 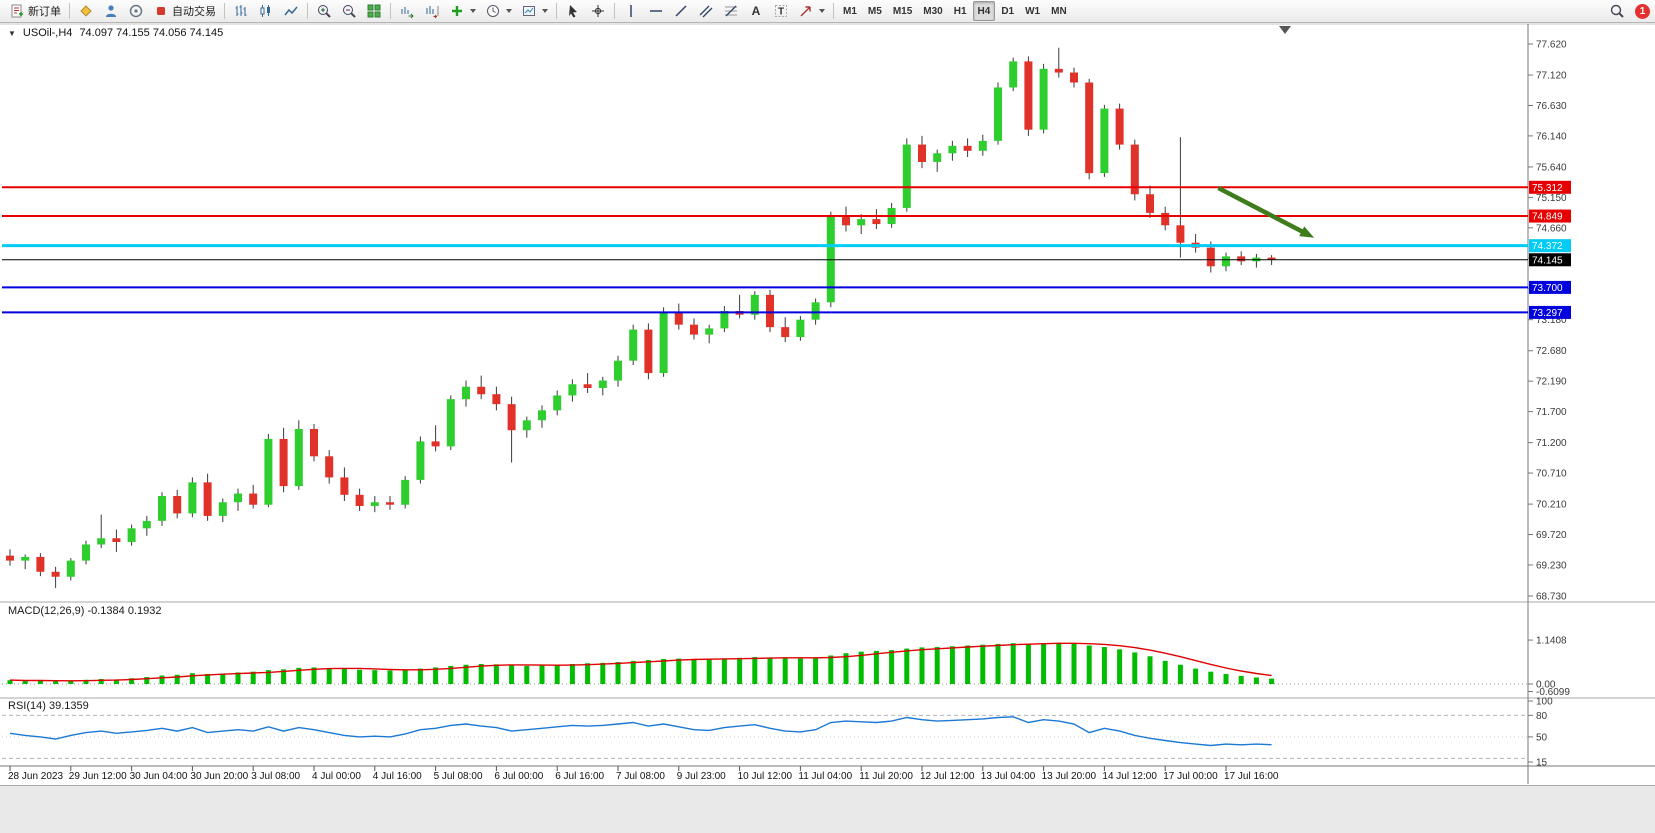 What do you see at coordinates (1551, 76) in the screenshot?
I see `svg-text: 77.120` at bounding box center [1551, 76].